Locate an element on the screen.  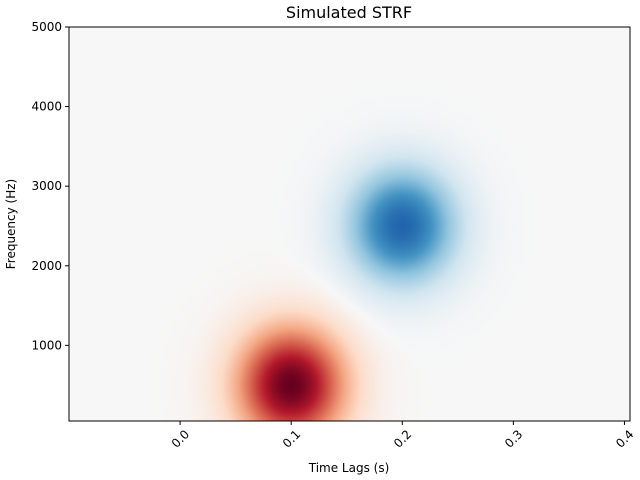
y-tick-label: 4000 is located at coordinates (46, 107).